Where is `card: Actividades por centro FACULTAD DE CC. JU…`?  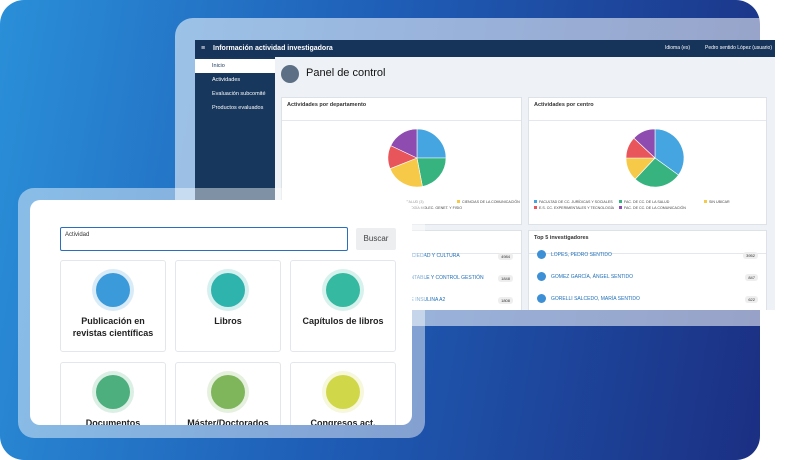
card: Actividades por centro FACULTAD DE CC. JU… is located at coordinates (647, 161).